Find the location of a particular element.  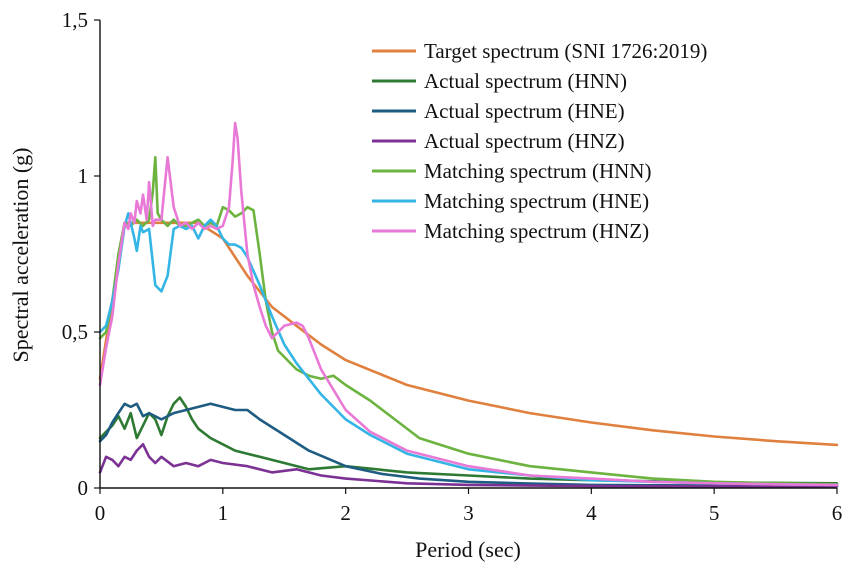

x-axis-label: Period (sec) is located at coordinates (468, 549).